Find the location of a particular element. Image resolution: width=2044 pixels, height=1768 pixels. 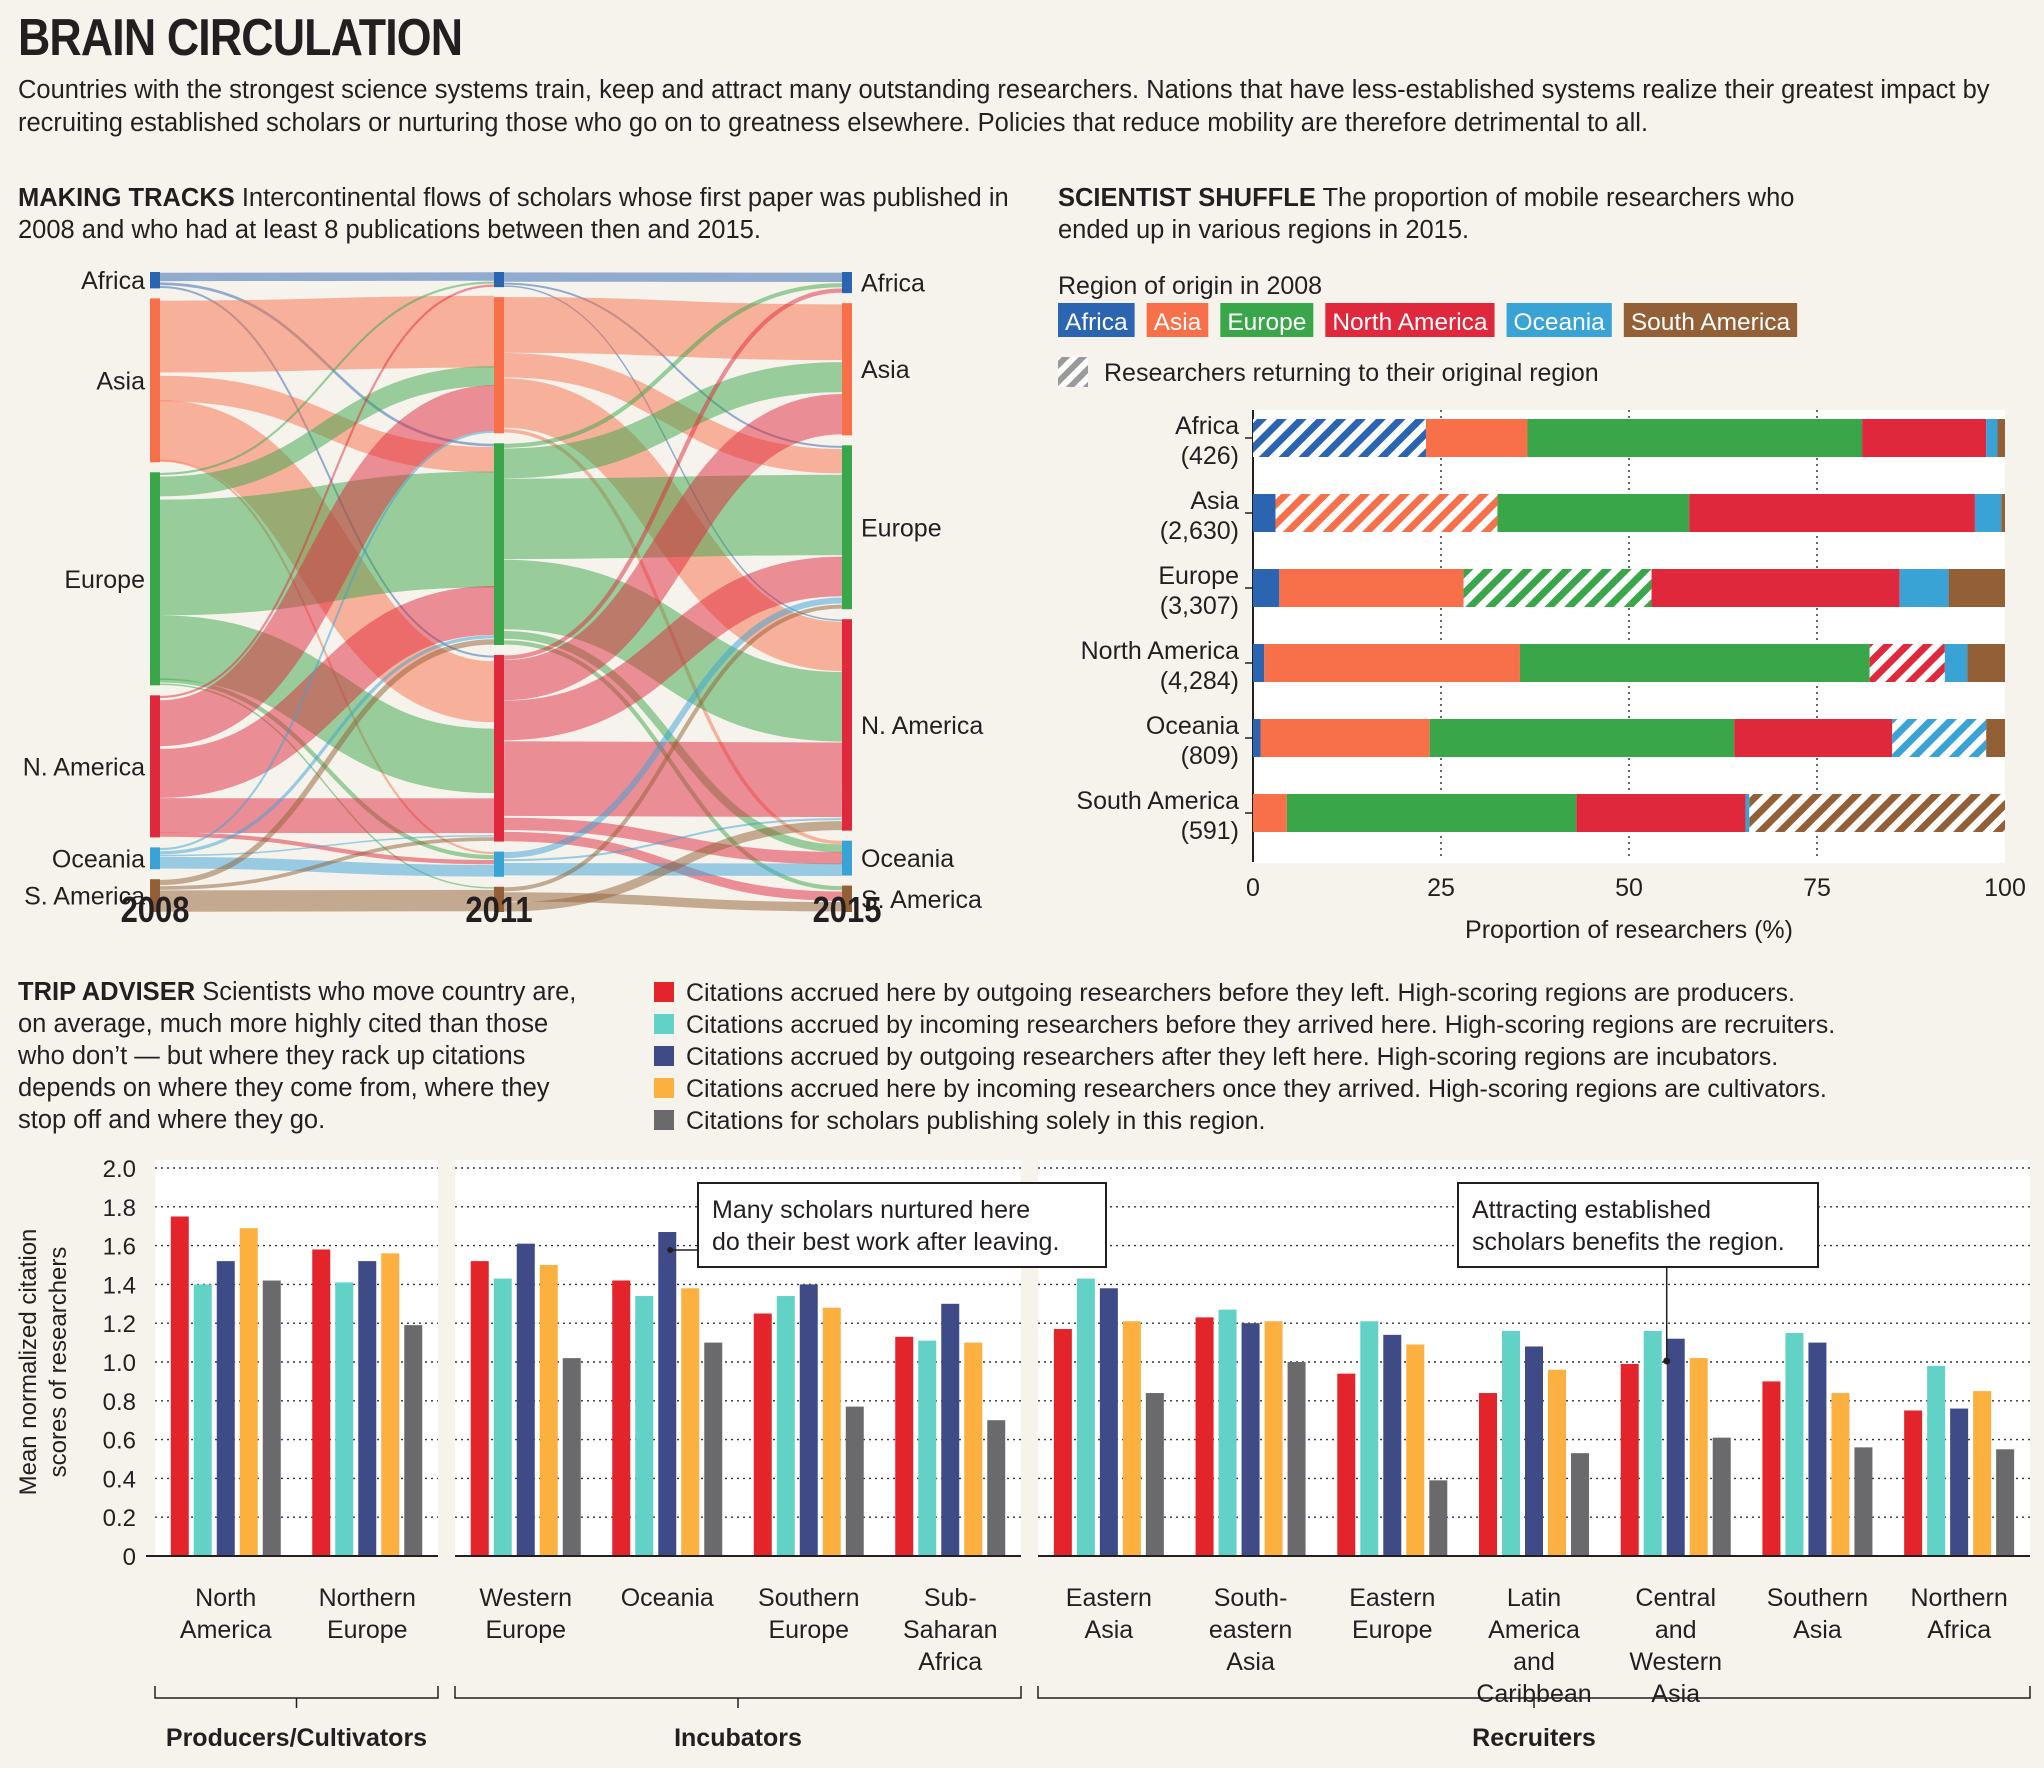

shuffle-bar-africa-to-europe is located at coordinates (1695, 438).